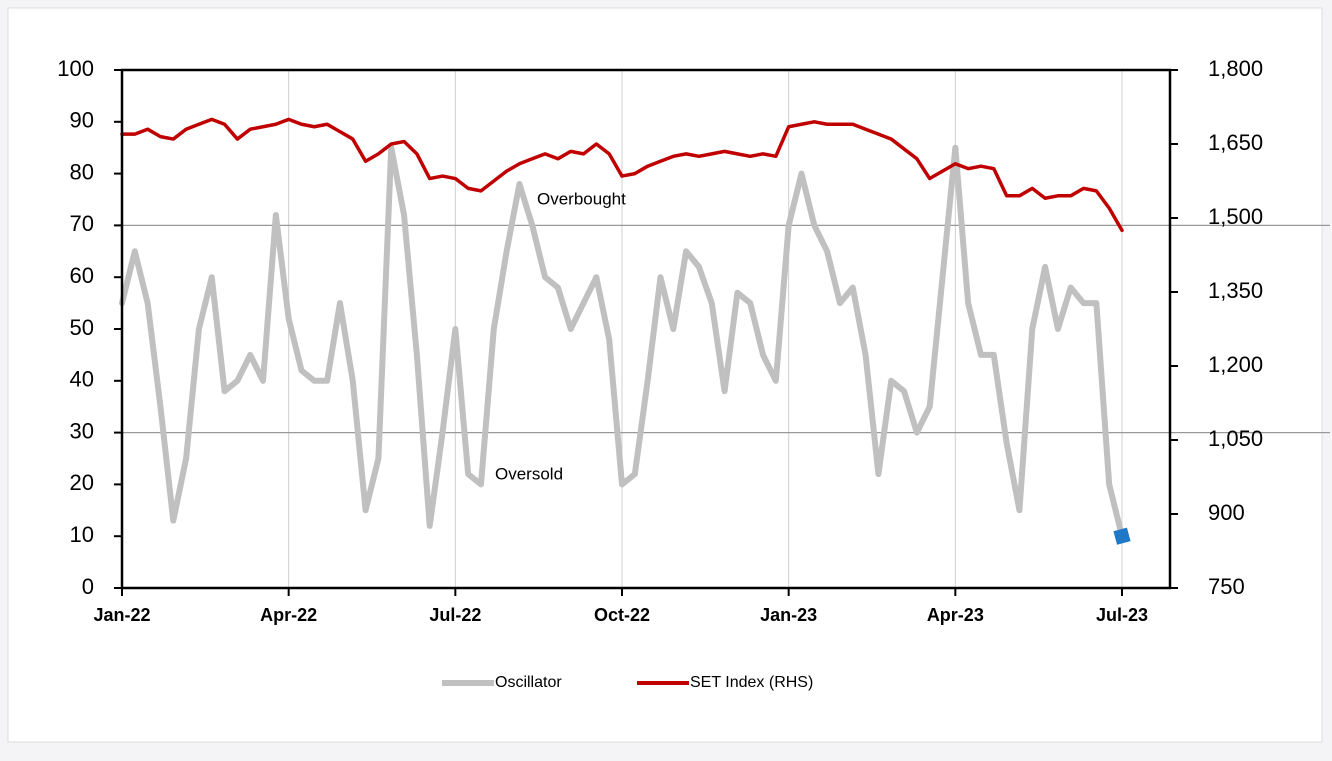 This screenshot has height=761, width=1332. Describe the element at coordinates (82, 171) in the screenshot. I see `y-tick-label: 80` at that location.